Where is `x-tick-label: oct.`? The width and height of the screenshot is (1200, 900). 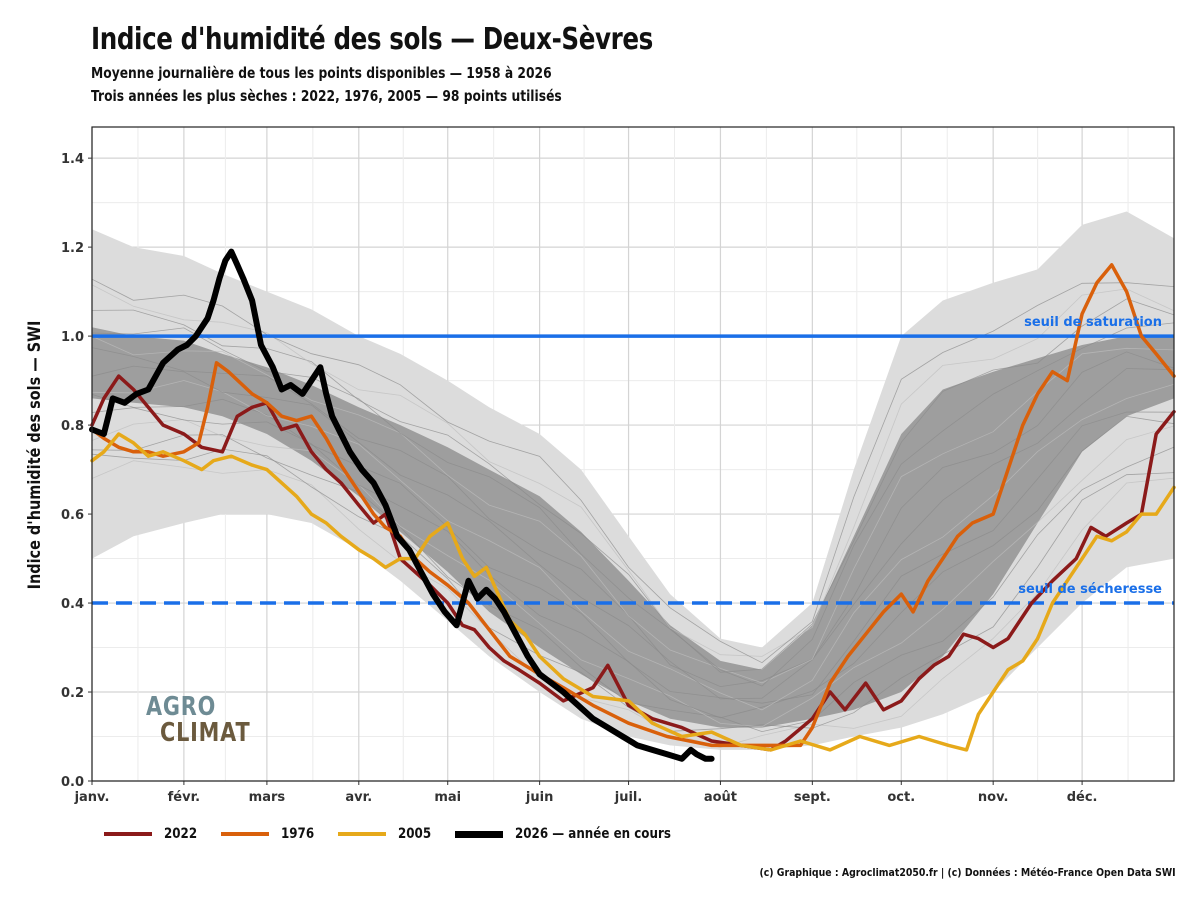 x-tick-label: oct. is located at coordinates (901, 797).